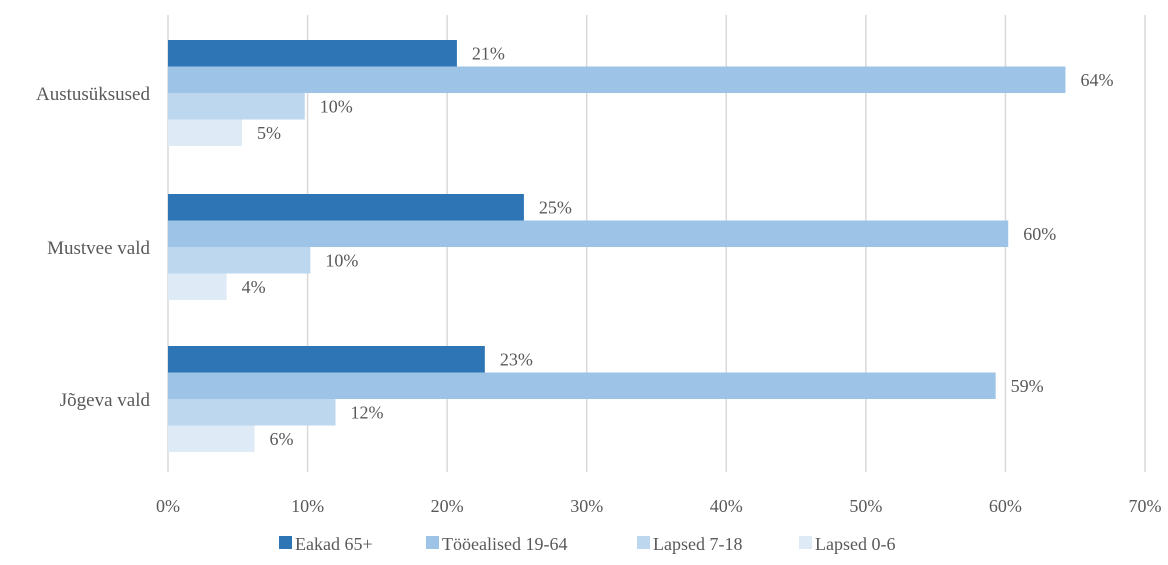  I want to click on data-label: 4%, so click(254, 287).